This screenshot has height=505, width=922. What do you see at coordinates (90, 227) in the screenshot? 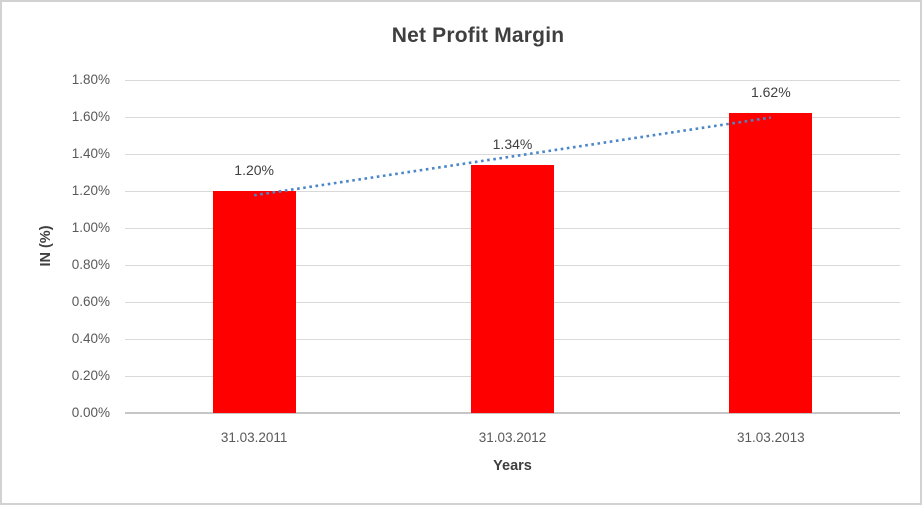
I see `y-tick-label: 1.00%` at bounding box center [90, 227].